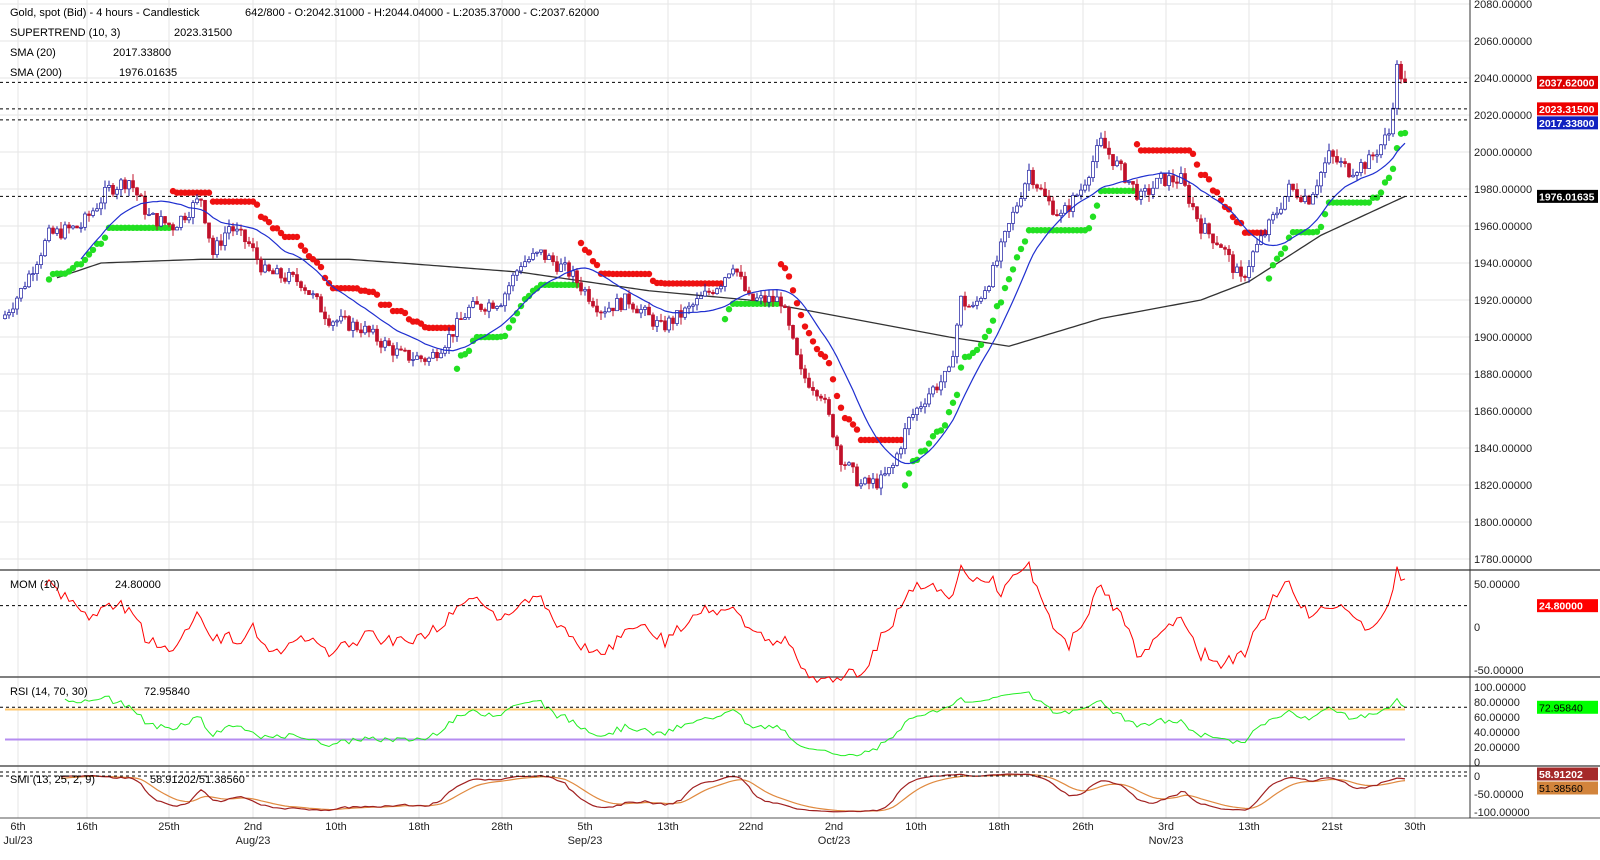 The height and width of the screenshot is (860, 1600). What do you see at coordinates (667, 827) in the screenshot?
I see `date-tick-day: 13th` at bounding box center [667, 827].